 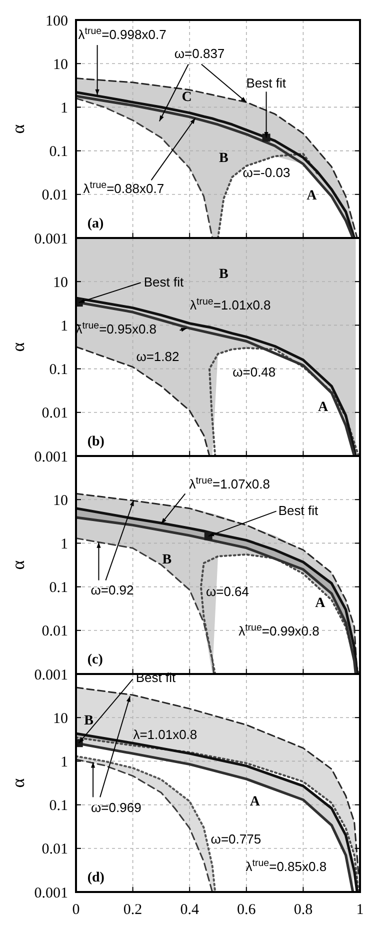 I want to click on x-tick-label: 1, so click(x=360, y=910).